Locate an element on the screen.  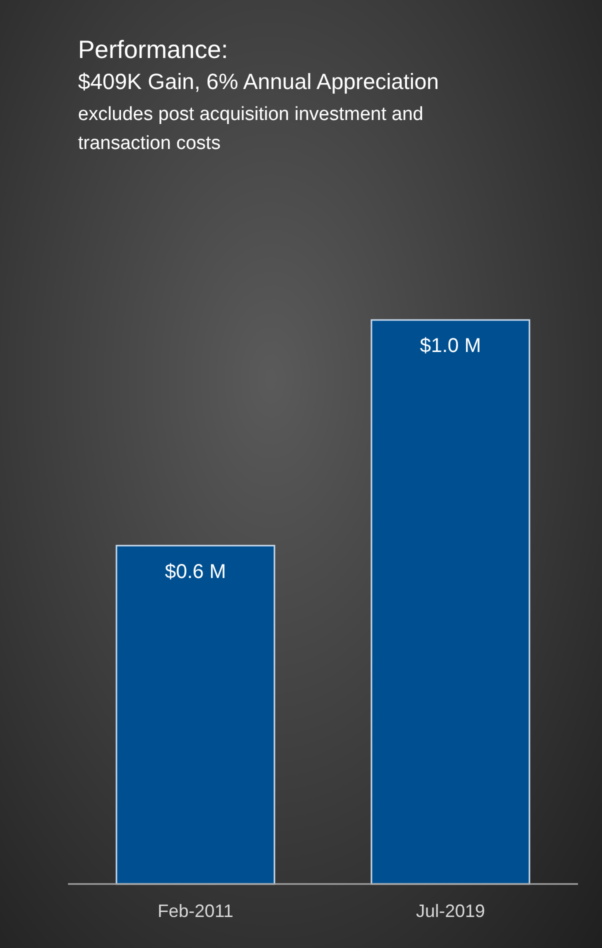
chart-title: Performance: is located at coordinates (154, 50).